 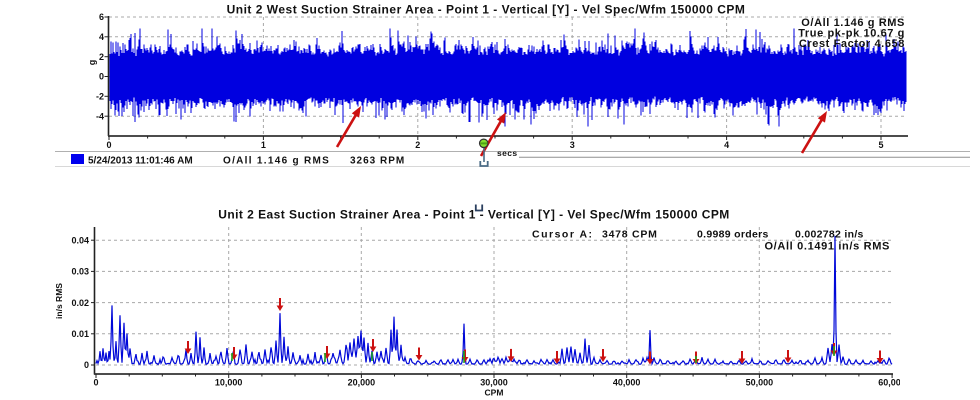 I want to click on svg-text: 60,000, so click(x=892, y=383).